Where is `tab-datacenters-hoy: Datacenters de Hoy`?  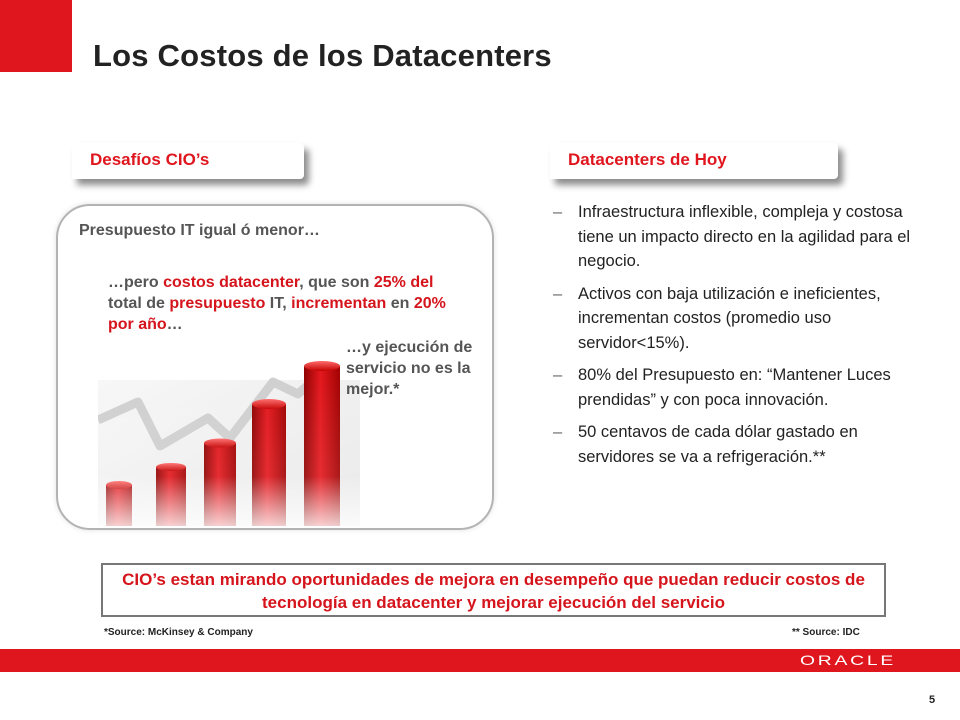 tab-datacenters-hoy: Datacenters de Hoy is located at coordinates (694, 161).